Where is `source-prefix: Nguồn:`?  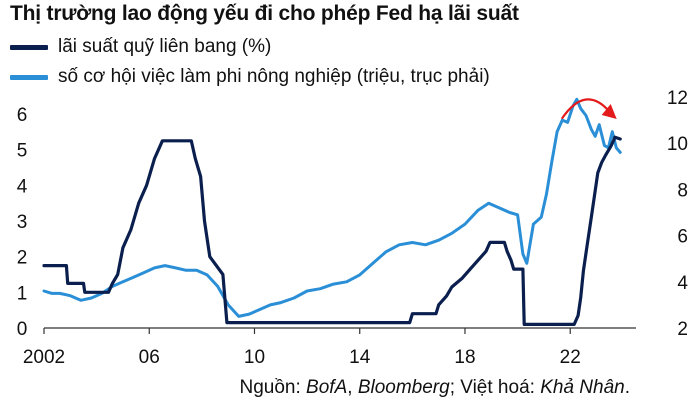
source-prefix: Nguồn: is located at coordinates (273, 387).